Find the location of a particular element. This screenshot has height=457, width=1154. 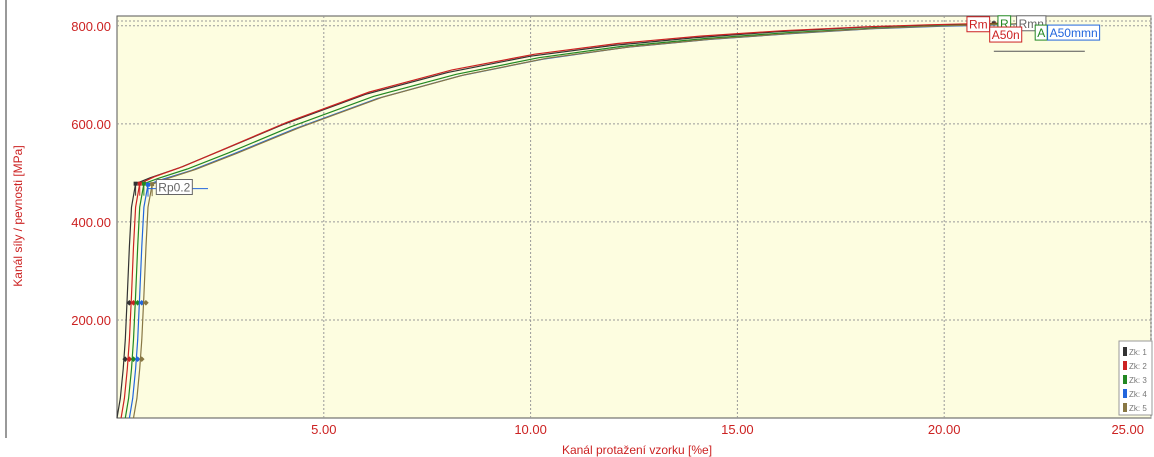

y-tick-labels: 200.00 400.00 600.00 800.00 is located at coordinates (91, 173).